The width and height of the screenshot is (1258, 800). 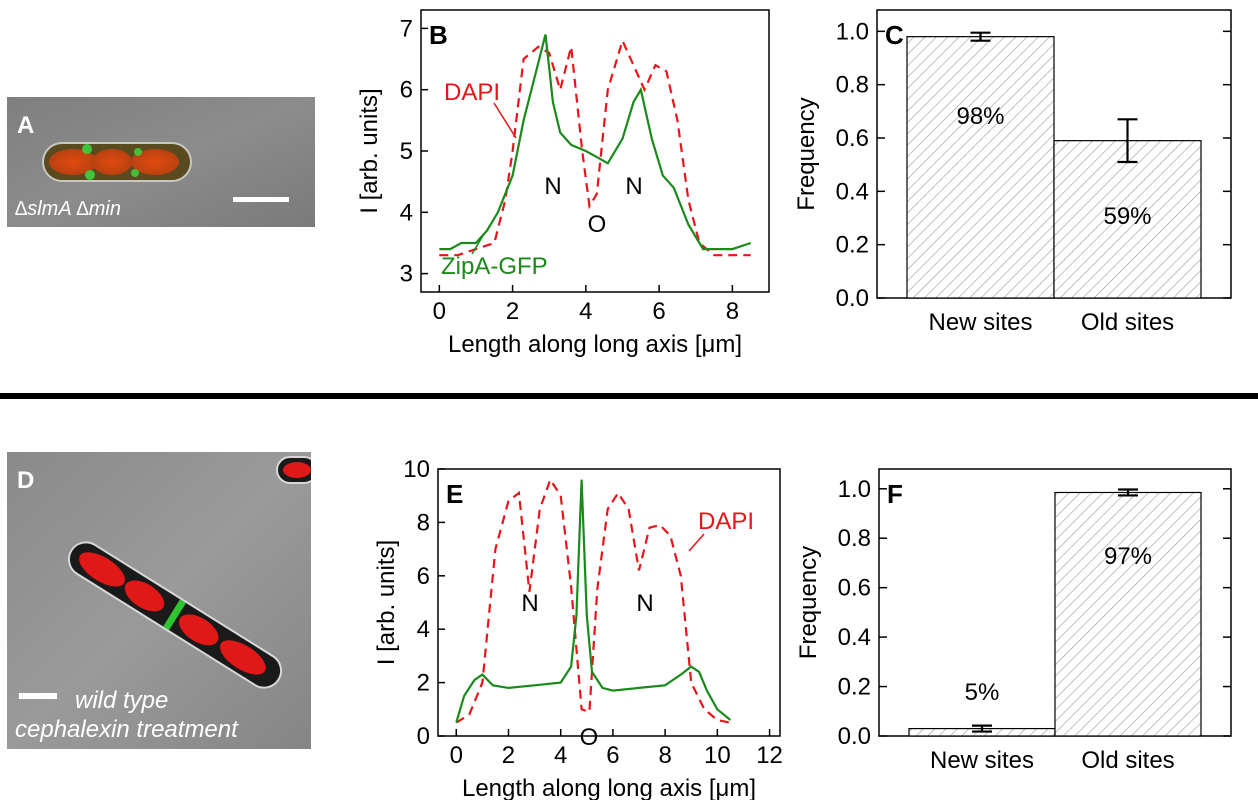 I want to click on y-tick-label: 5, so click(x=406, y=151).